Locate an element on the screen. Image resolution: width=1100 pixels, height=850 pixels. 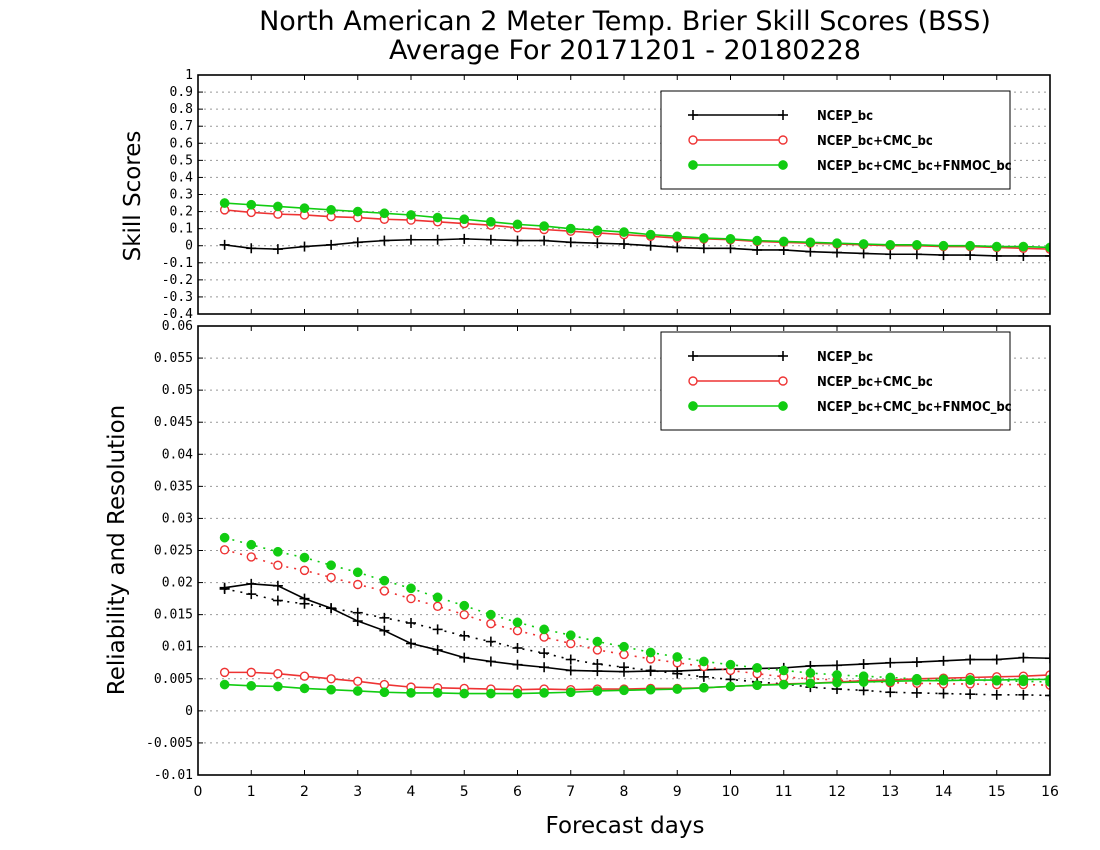
y-tick-label: -0.01 is located at coordinates (173, 775).